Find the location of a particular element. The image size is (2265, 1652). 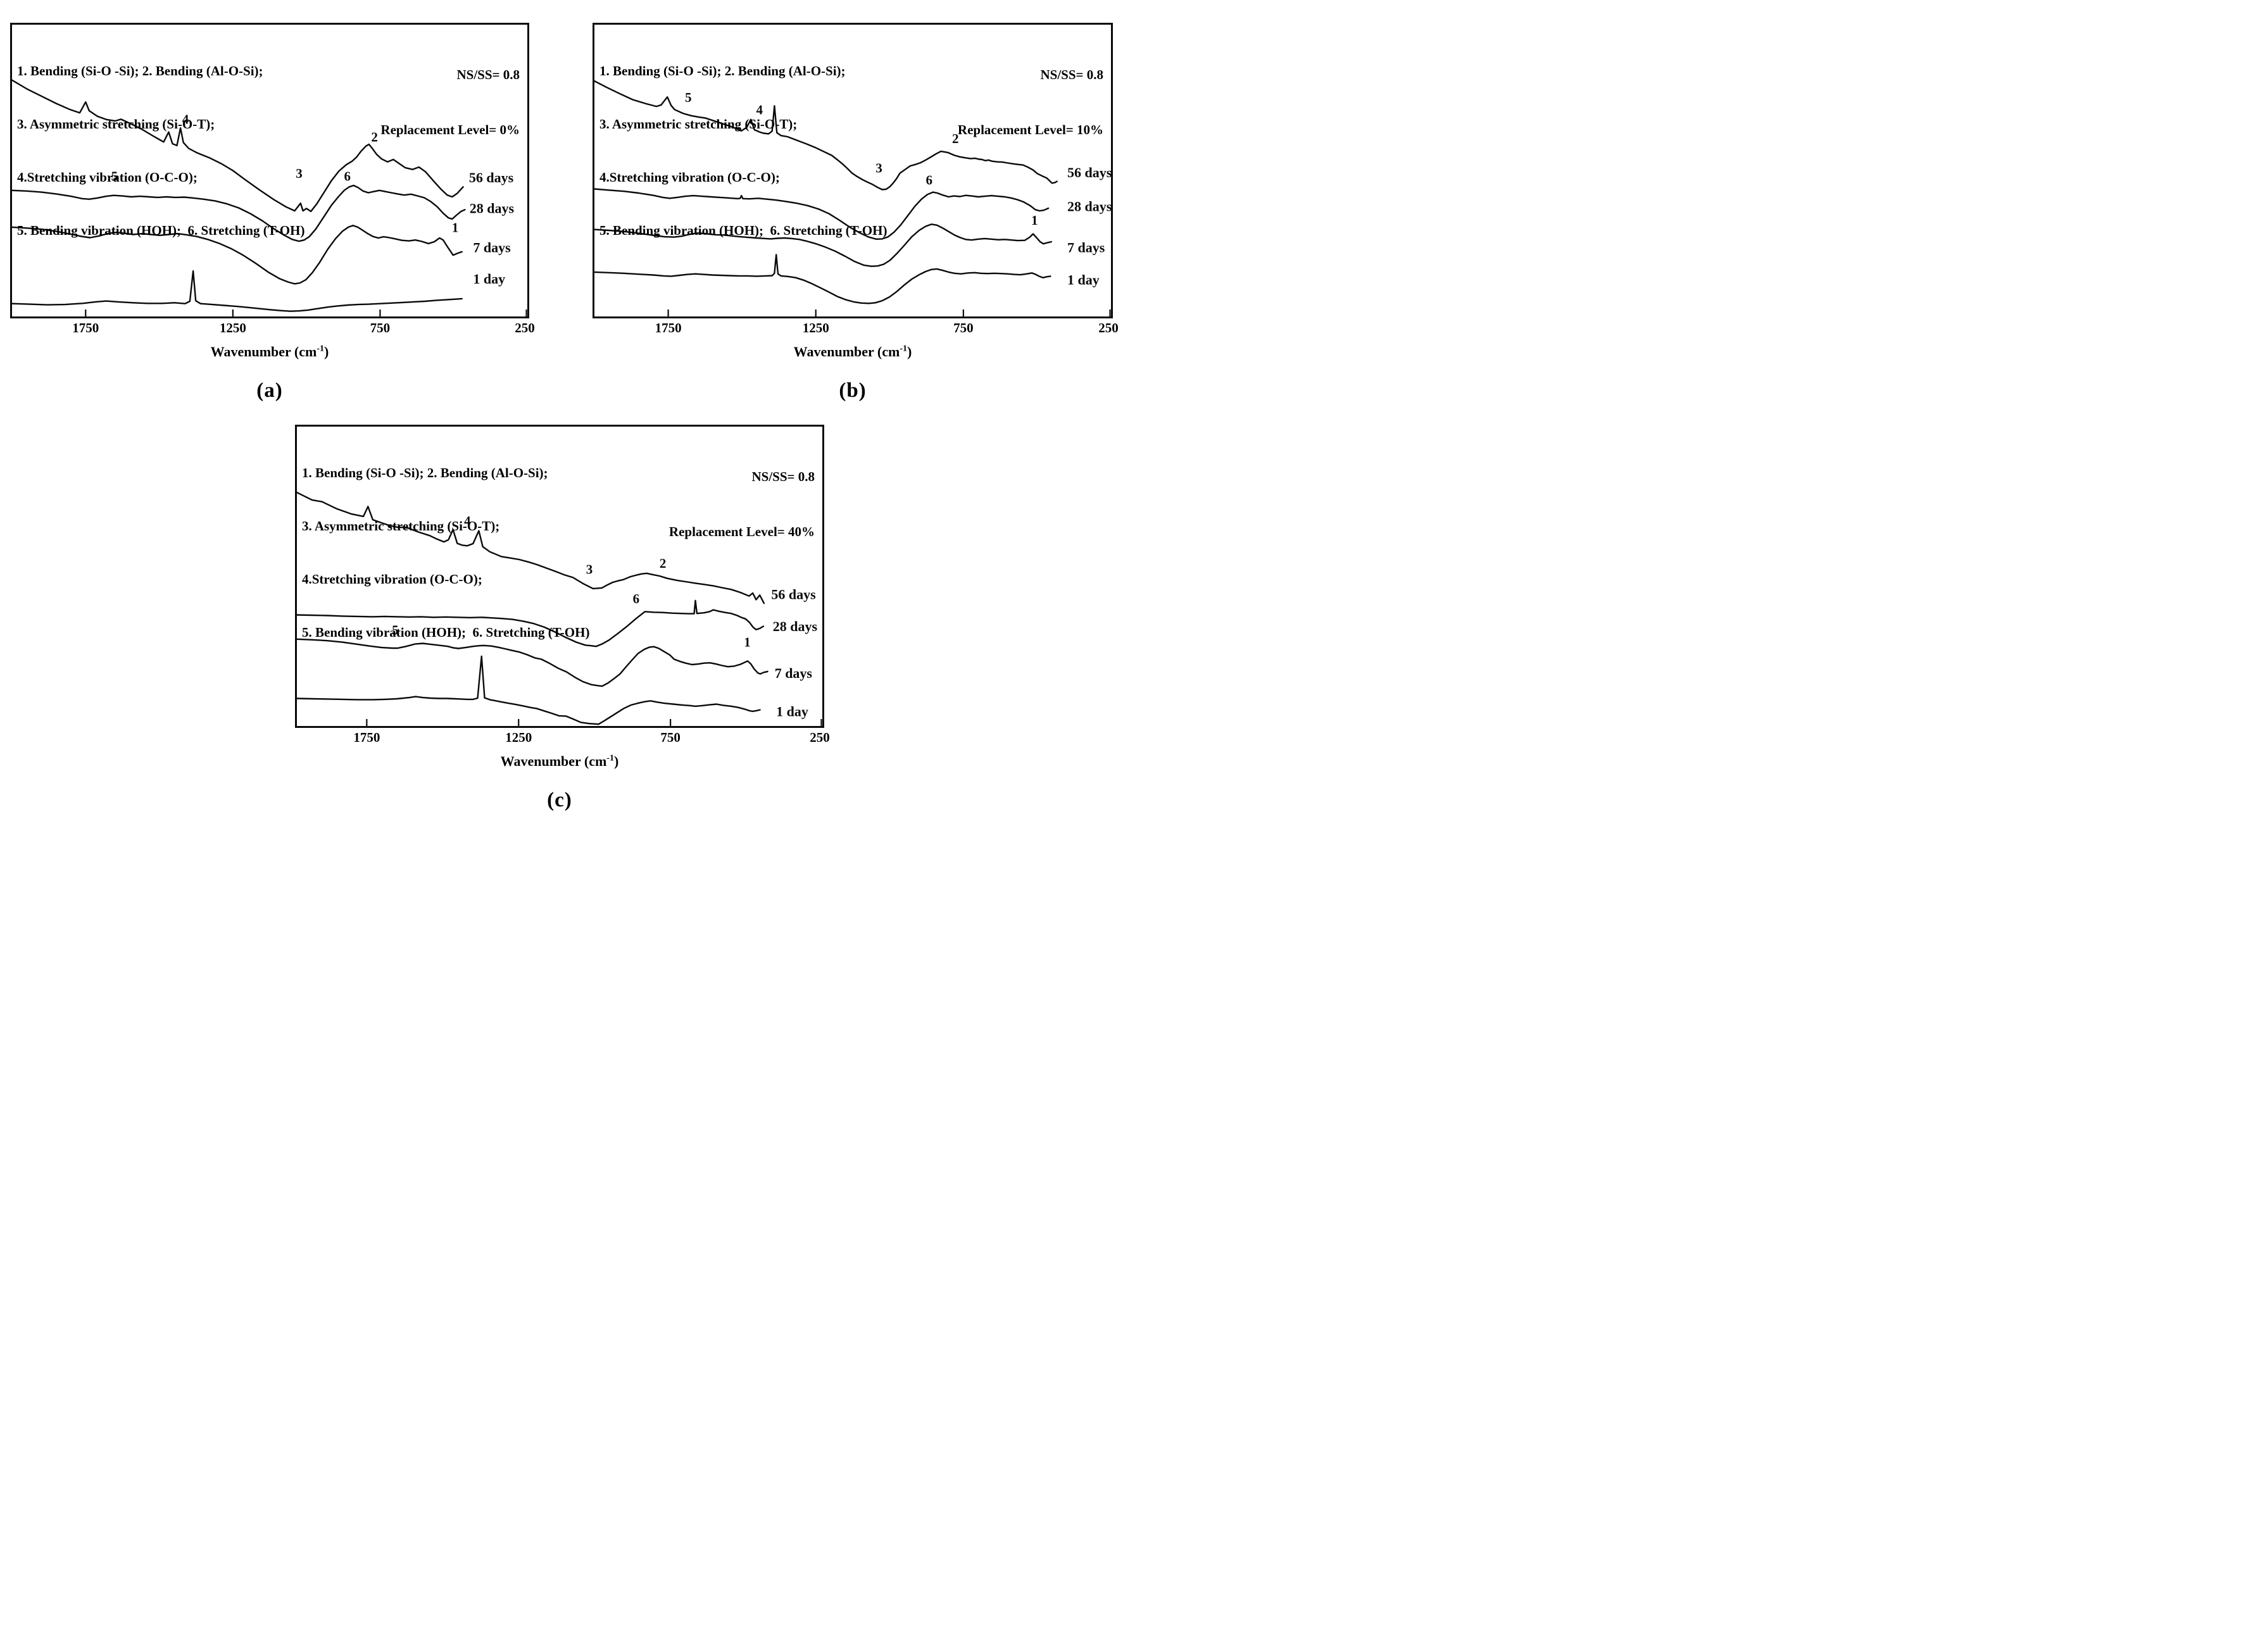

sample-info: NS/SS= 0.8 Replacement Level= 10% is located at coordinates (1030, 102).